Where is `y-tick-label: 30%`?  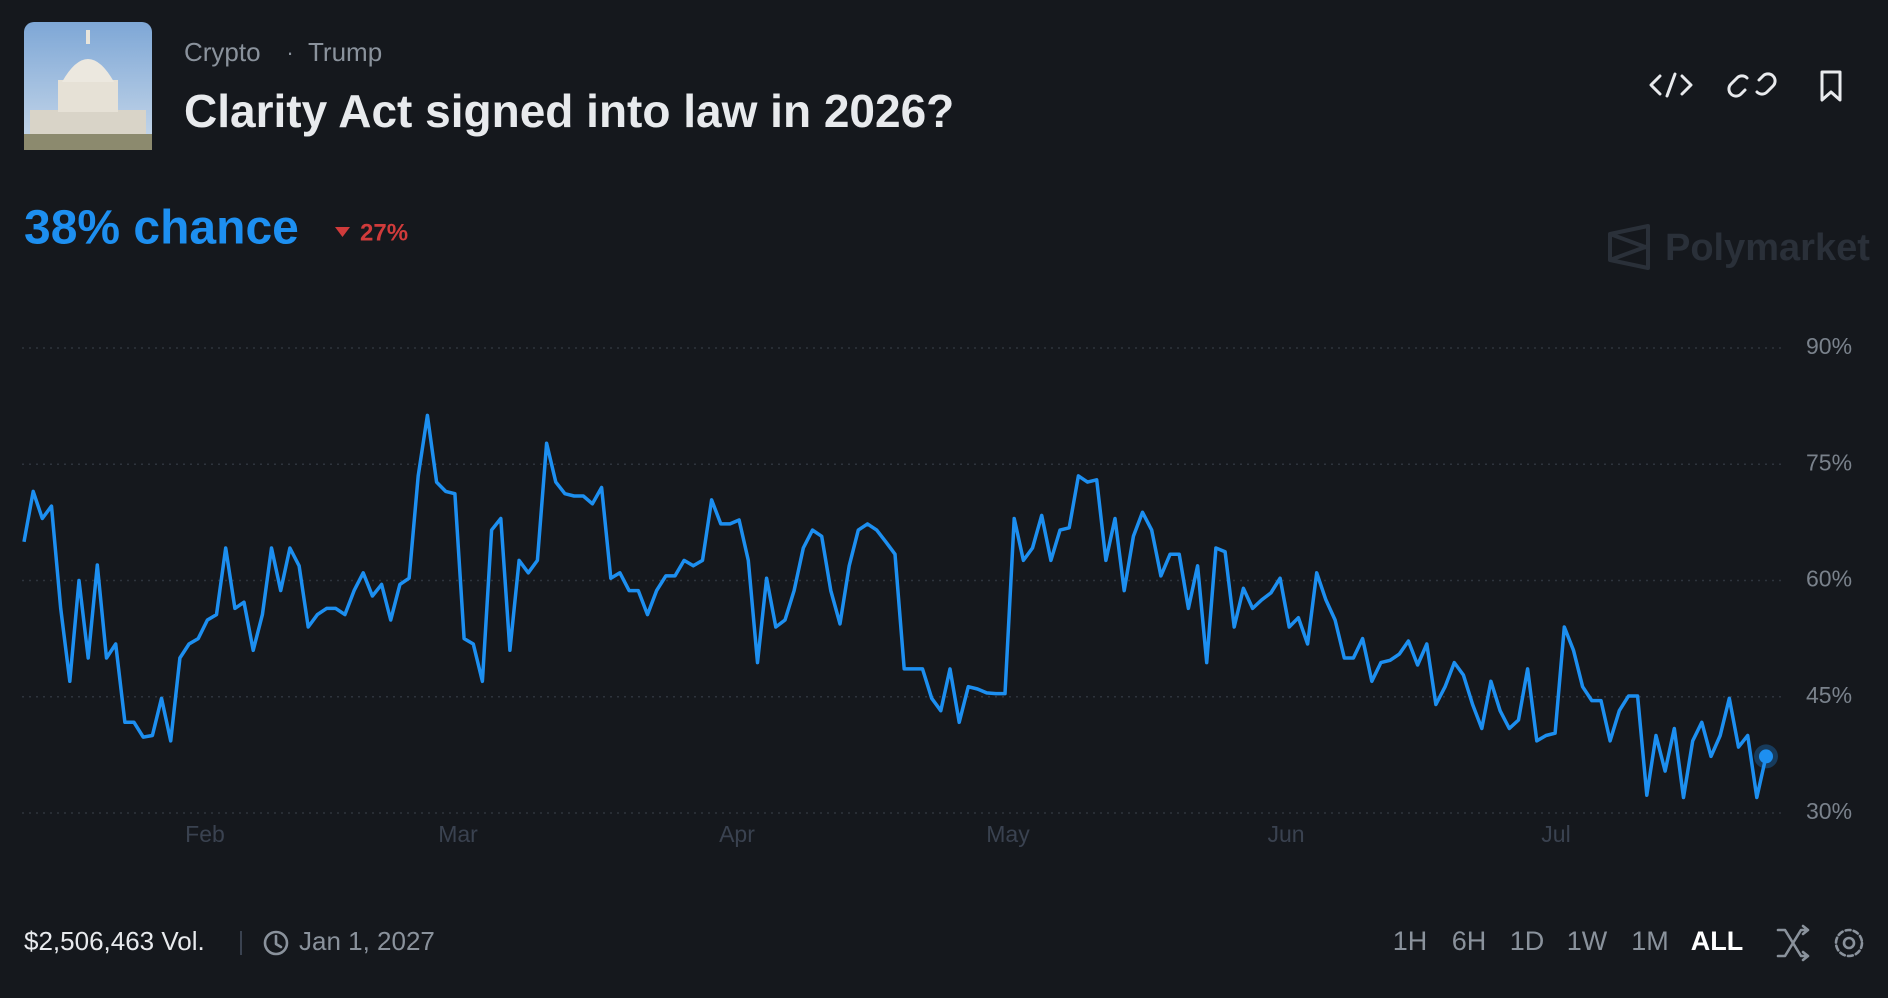 y-tick-label: 30% is located at coordinates (1829, 811).